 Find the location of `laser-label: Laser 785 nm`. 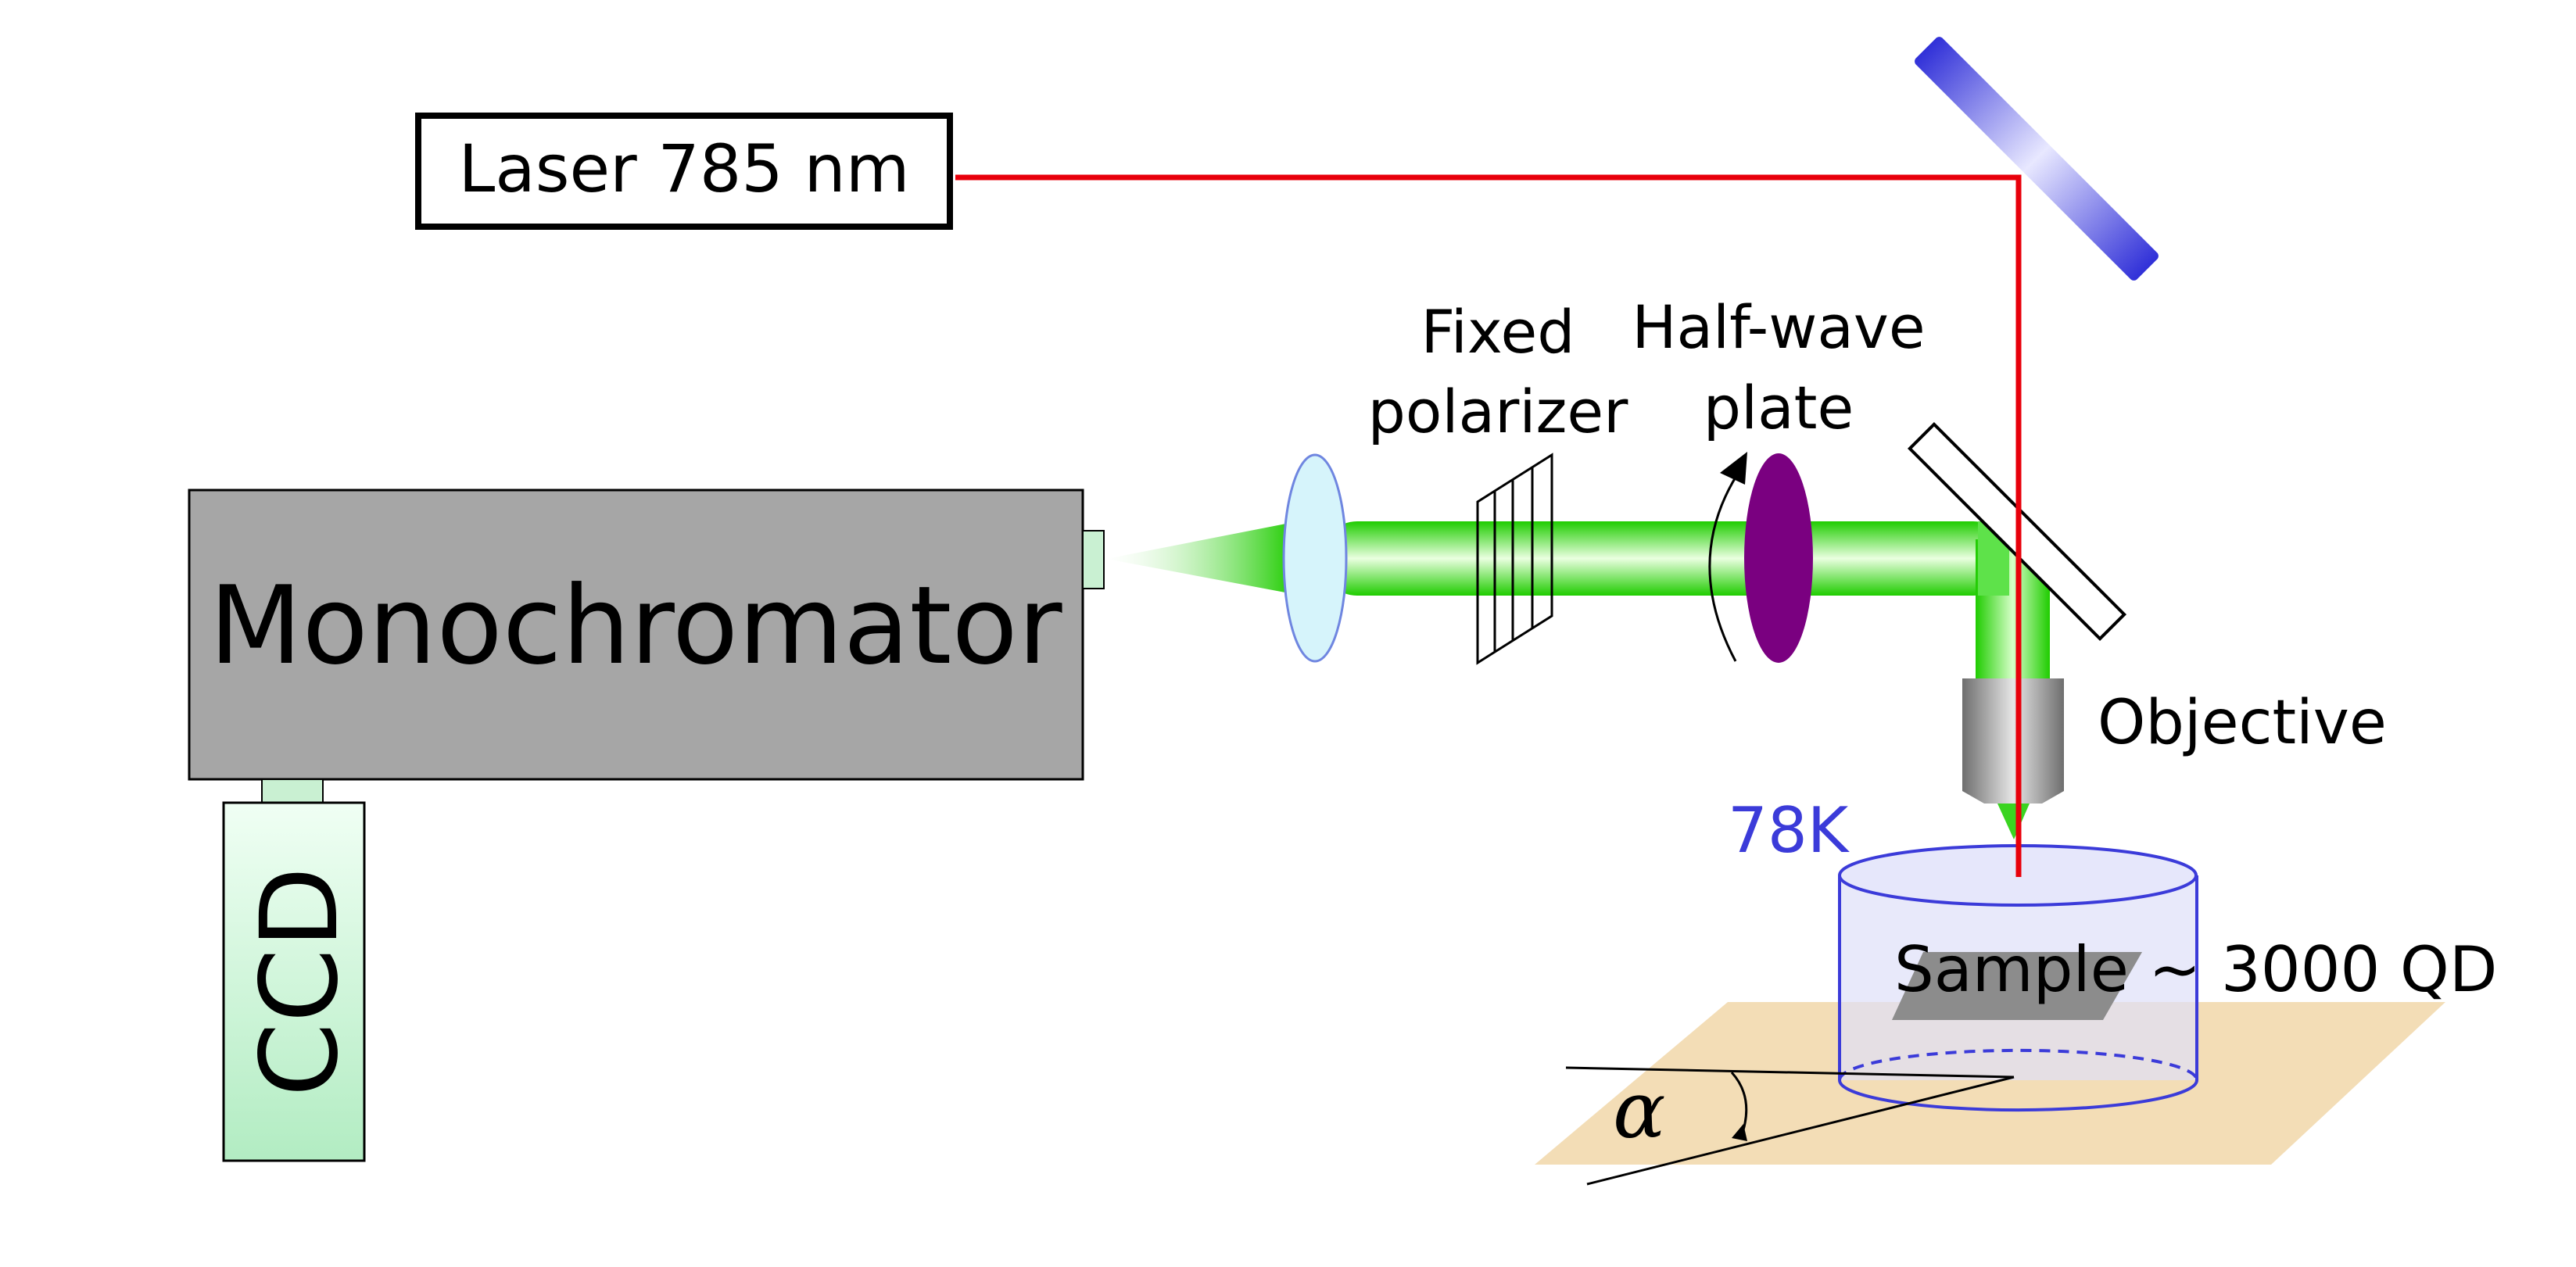

laser-label: Laser 785 nm is located at coordinates (683, 169).